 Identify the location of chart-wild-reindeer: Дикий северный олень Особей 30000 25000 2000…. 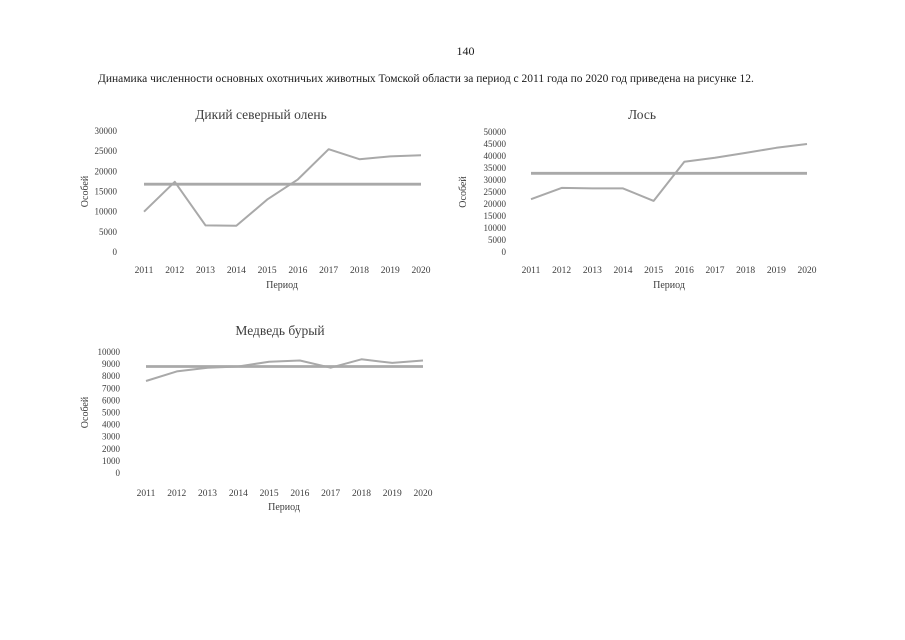
(261, 202).